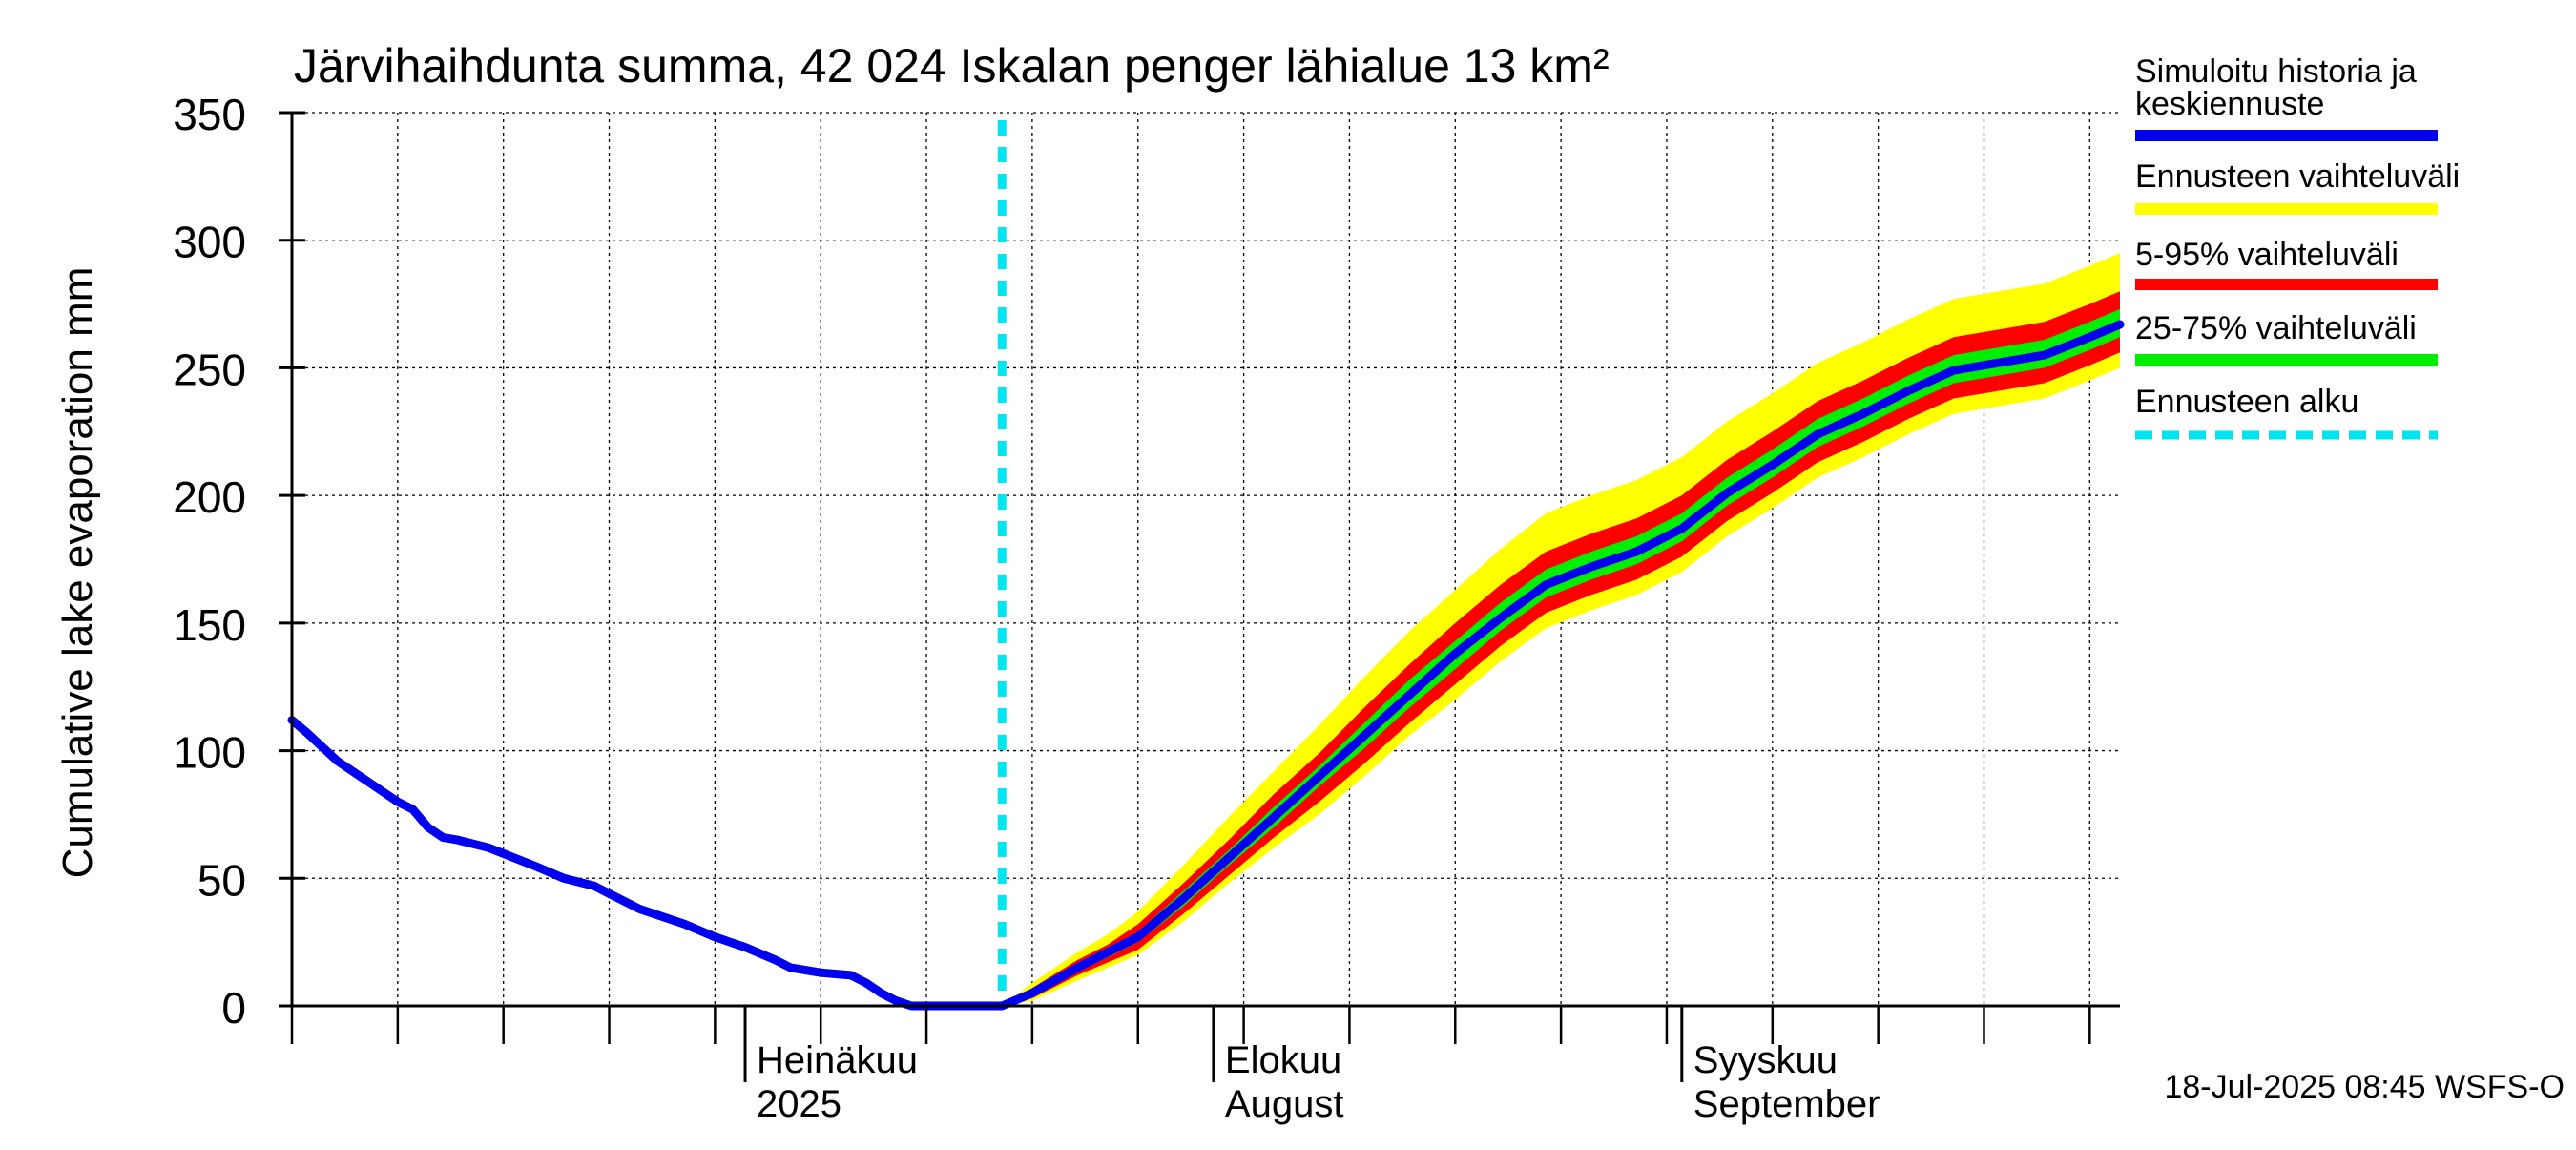  I want to click on legend-label: Ennusteen vaihteluväli, so click(2297, 176).